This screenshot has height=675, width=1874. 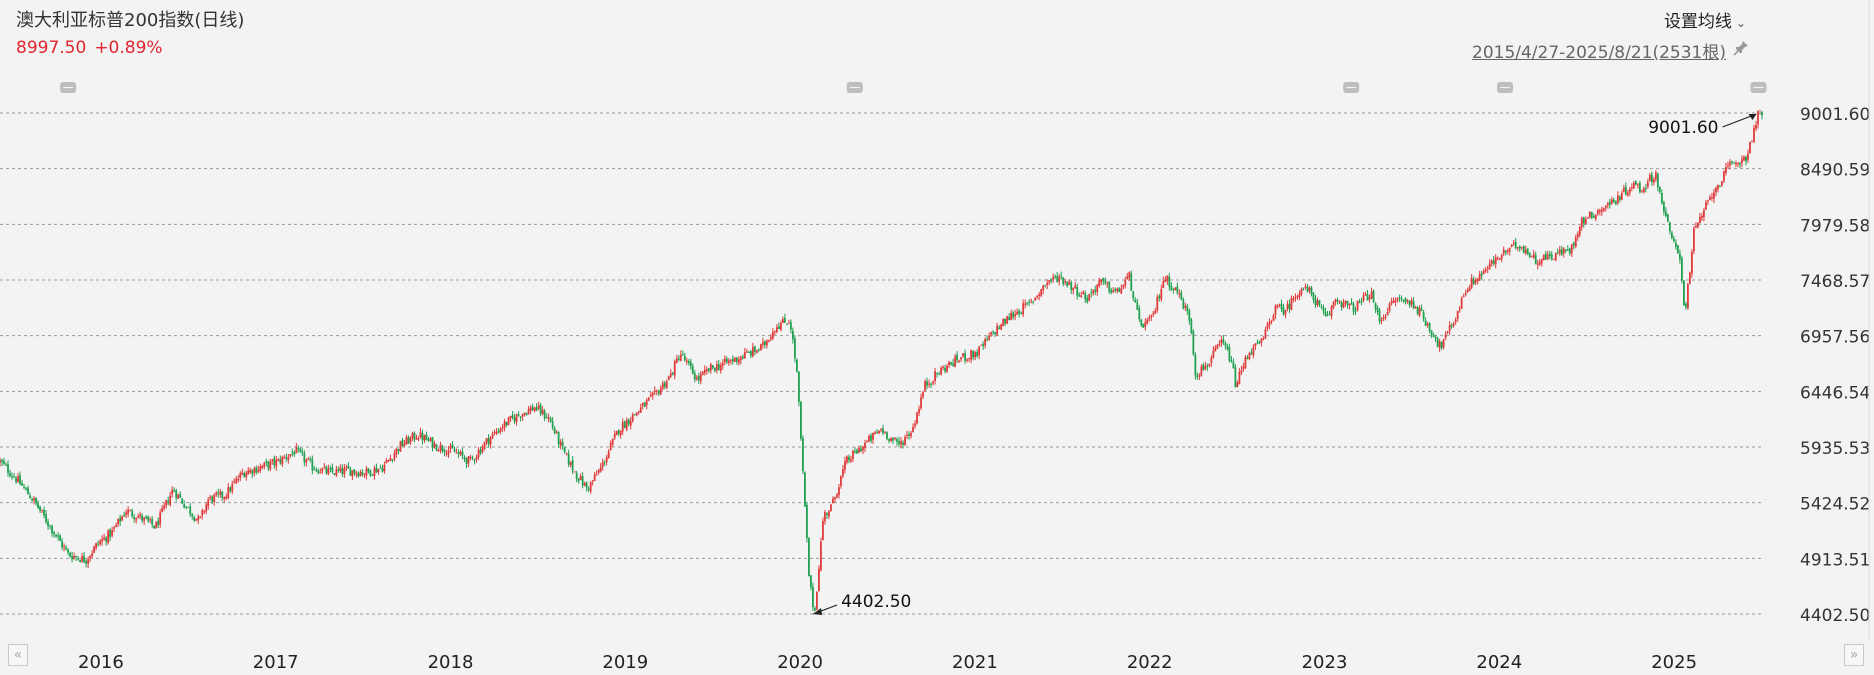 What do you see at coordinates (18, 655) in the screenshot?
I see `double-chevron-left-icon: «` at bounding box center [18, 655].